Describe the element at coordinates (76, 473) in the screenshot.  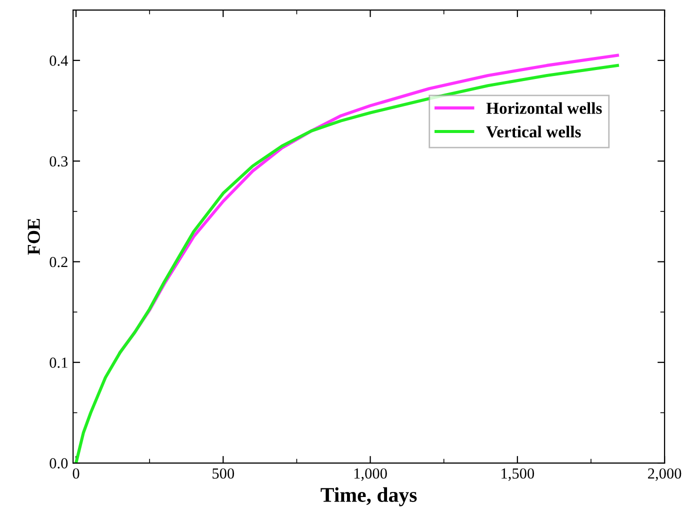
I see `x-tick-label: 0` at that location.